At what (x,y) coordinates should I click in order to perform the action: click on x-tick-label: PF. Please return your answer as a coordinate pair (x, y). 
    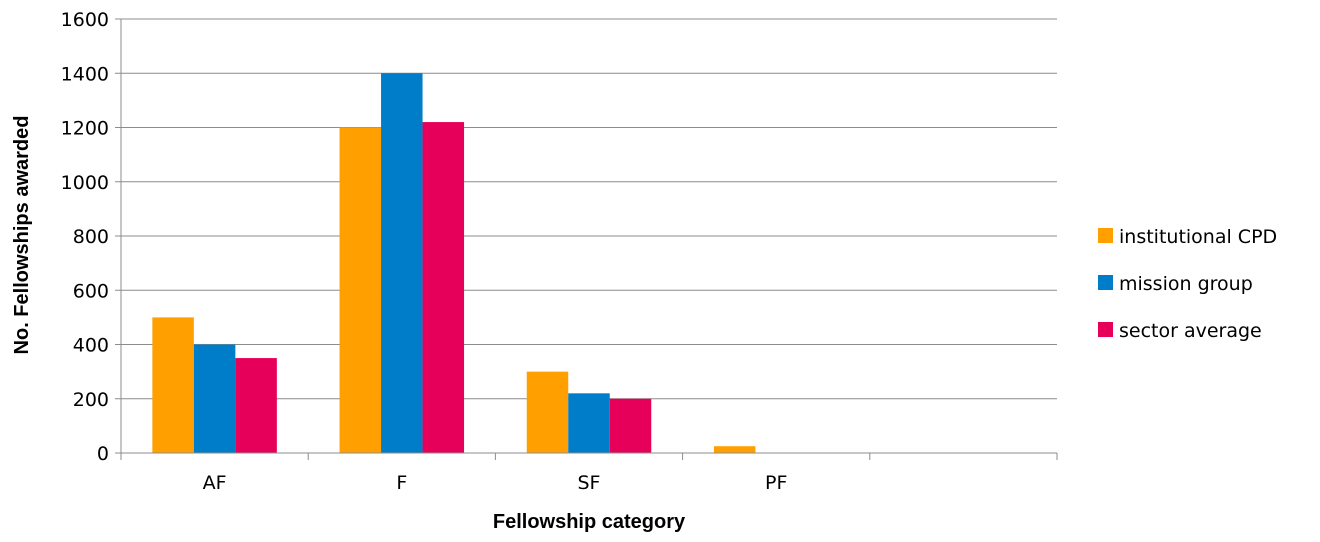
    Looking at the image, I should click on (776, 483).